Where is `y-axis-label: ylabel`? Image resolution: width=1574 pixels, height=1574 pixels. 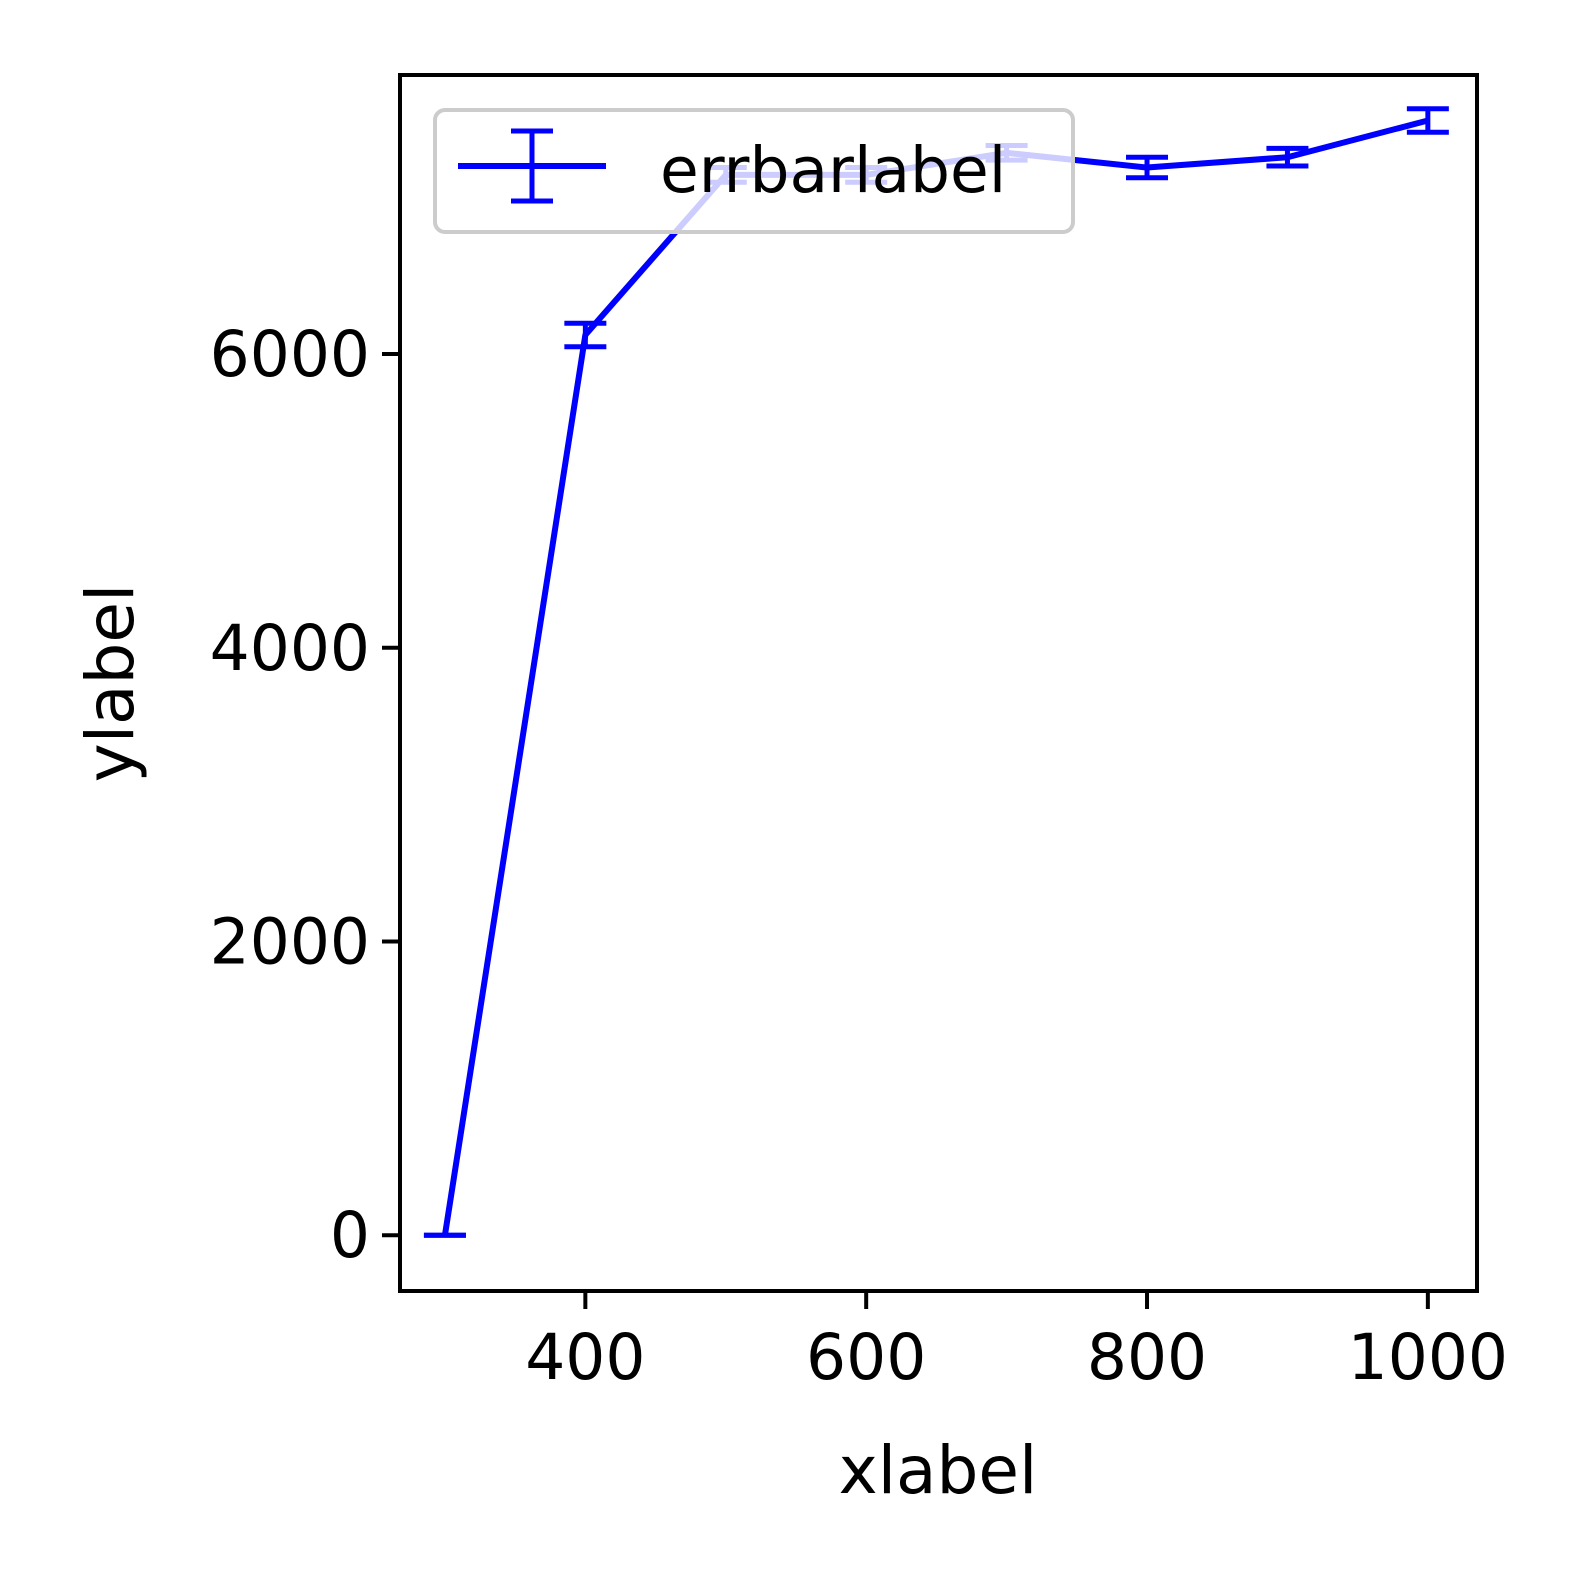
y-axis-label: ylabel is located at coordinates (110, 683).